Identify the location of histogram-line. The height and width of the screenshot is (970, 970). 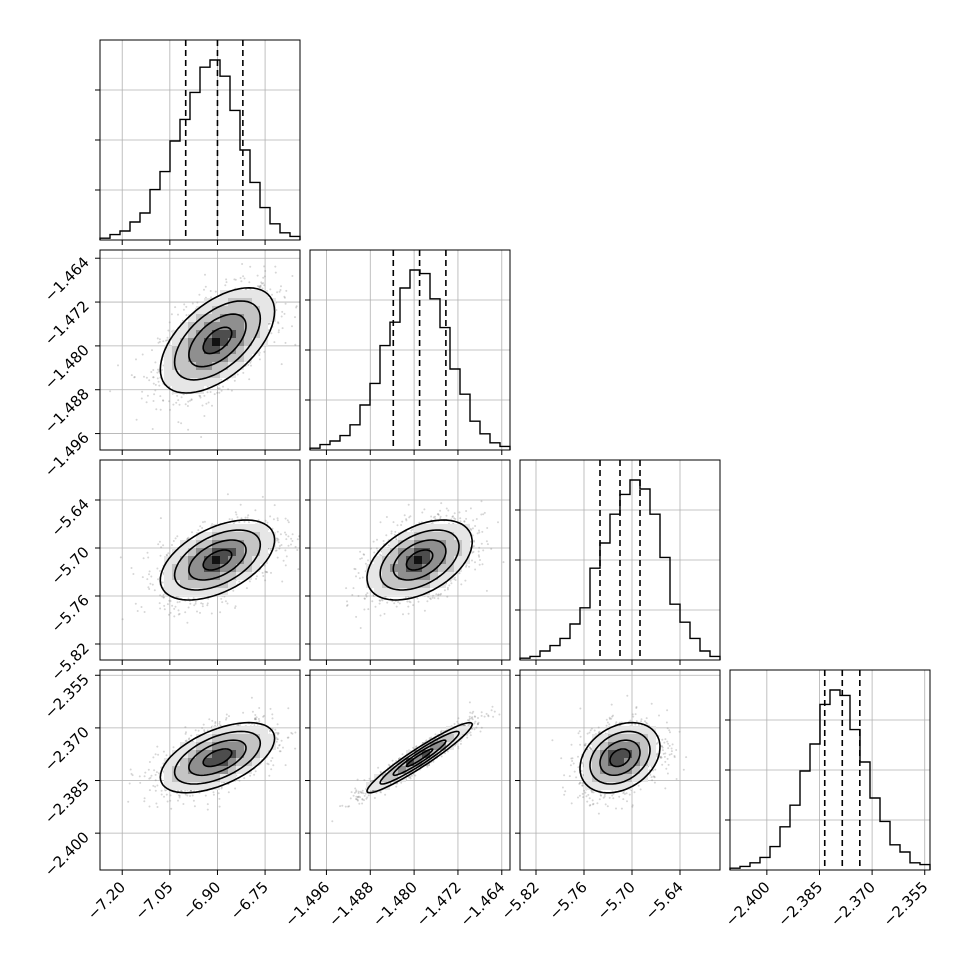
(830, 779).